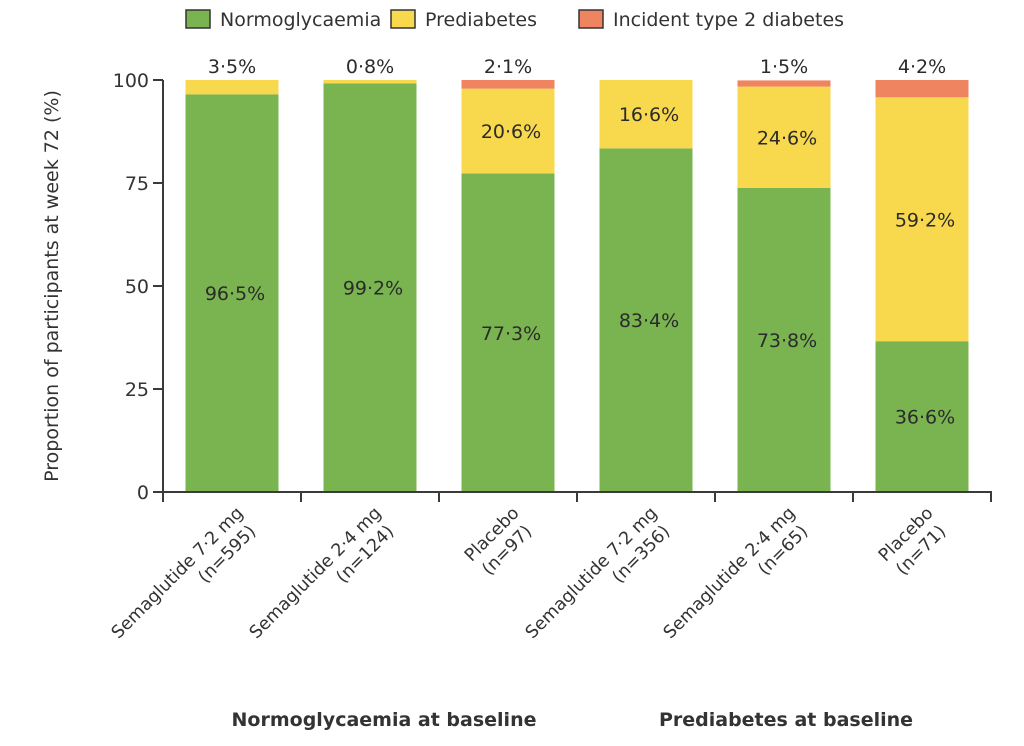  Describe the element at coordinates (511, 132) in the screenshot. I see `data-label: 20·6%` at that location.